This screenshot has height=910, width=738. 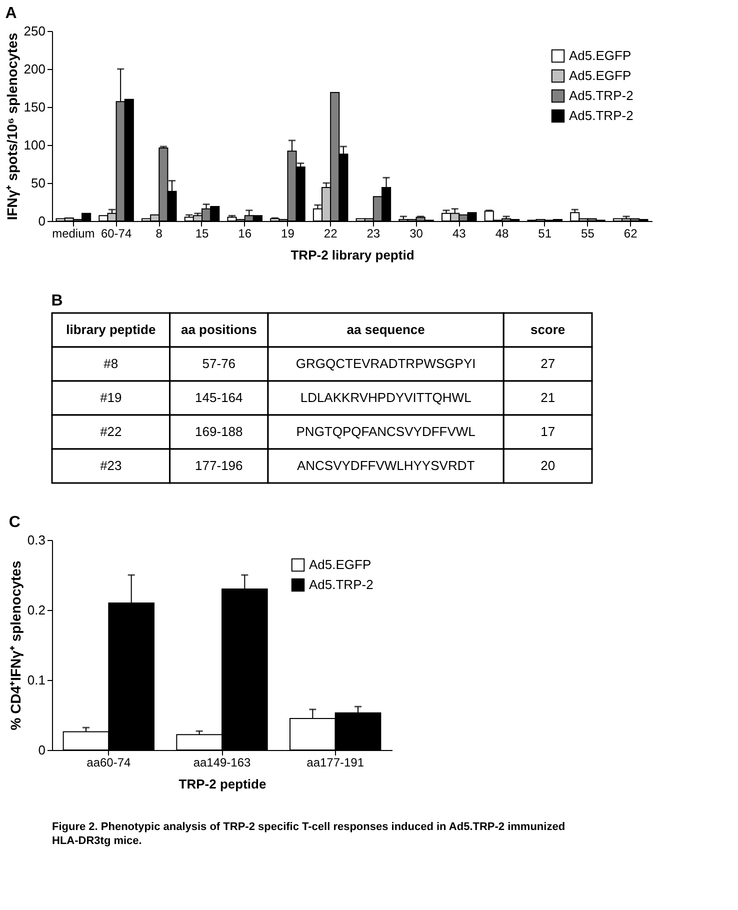 I want to click on y-tick-label: 0.2, so click(x=36, y=610).